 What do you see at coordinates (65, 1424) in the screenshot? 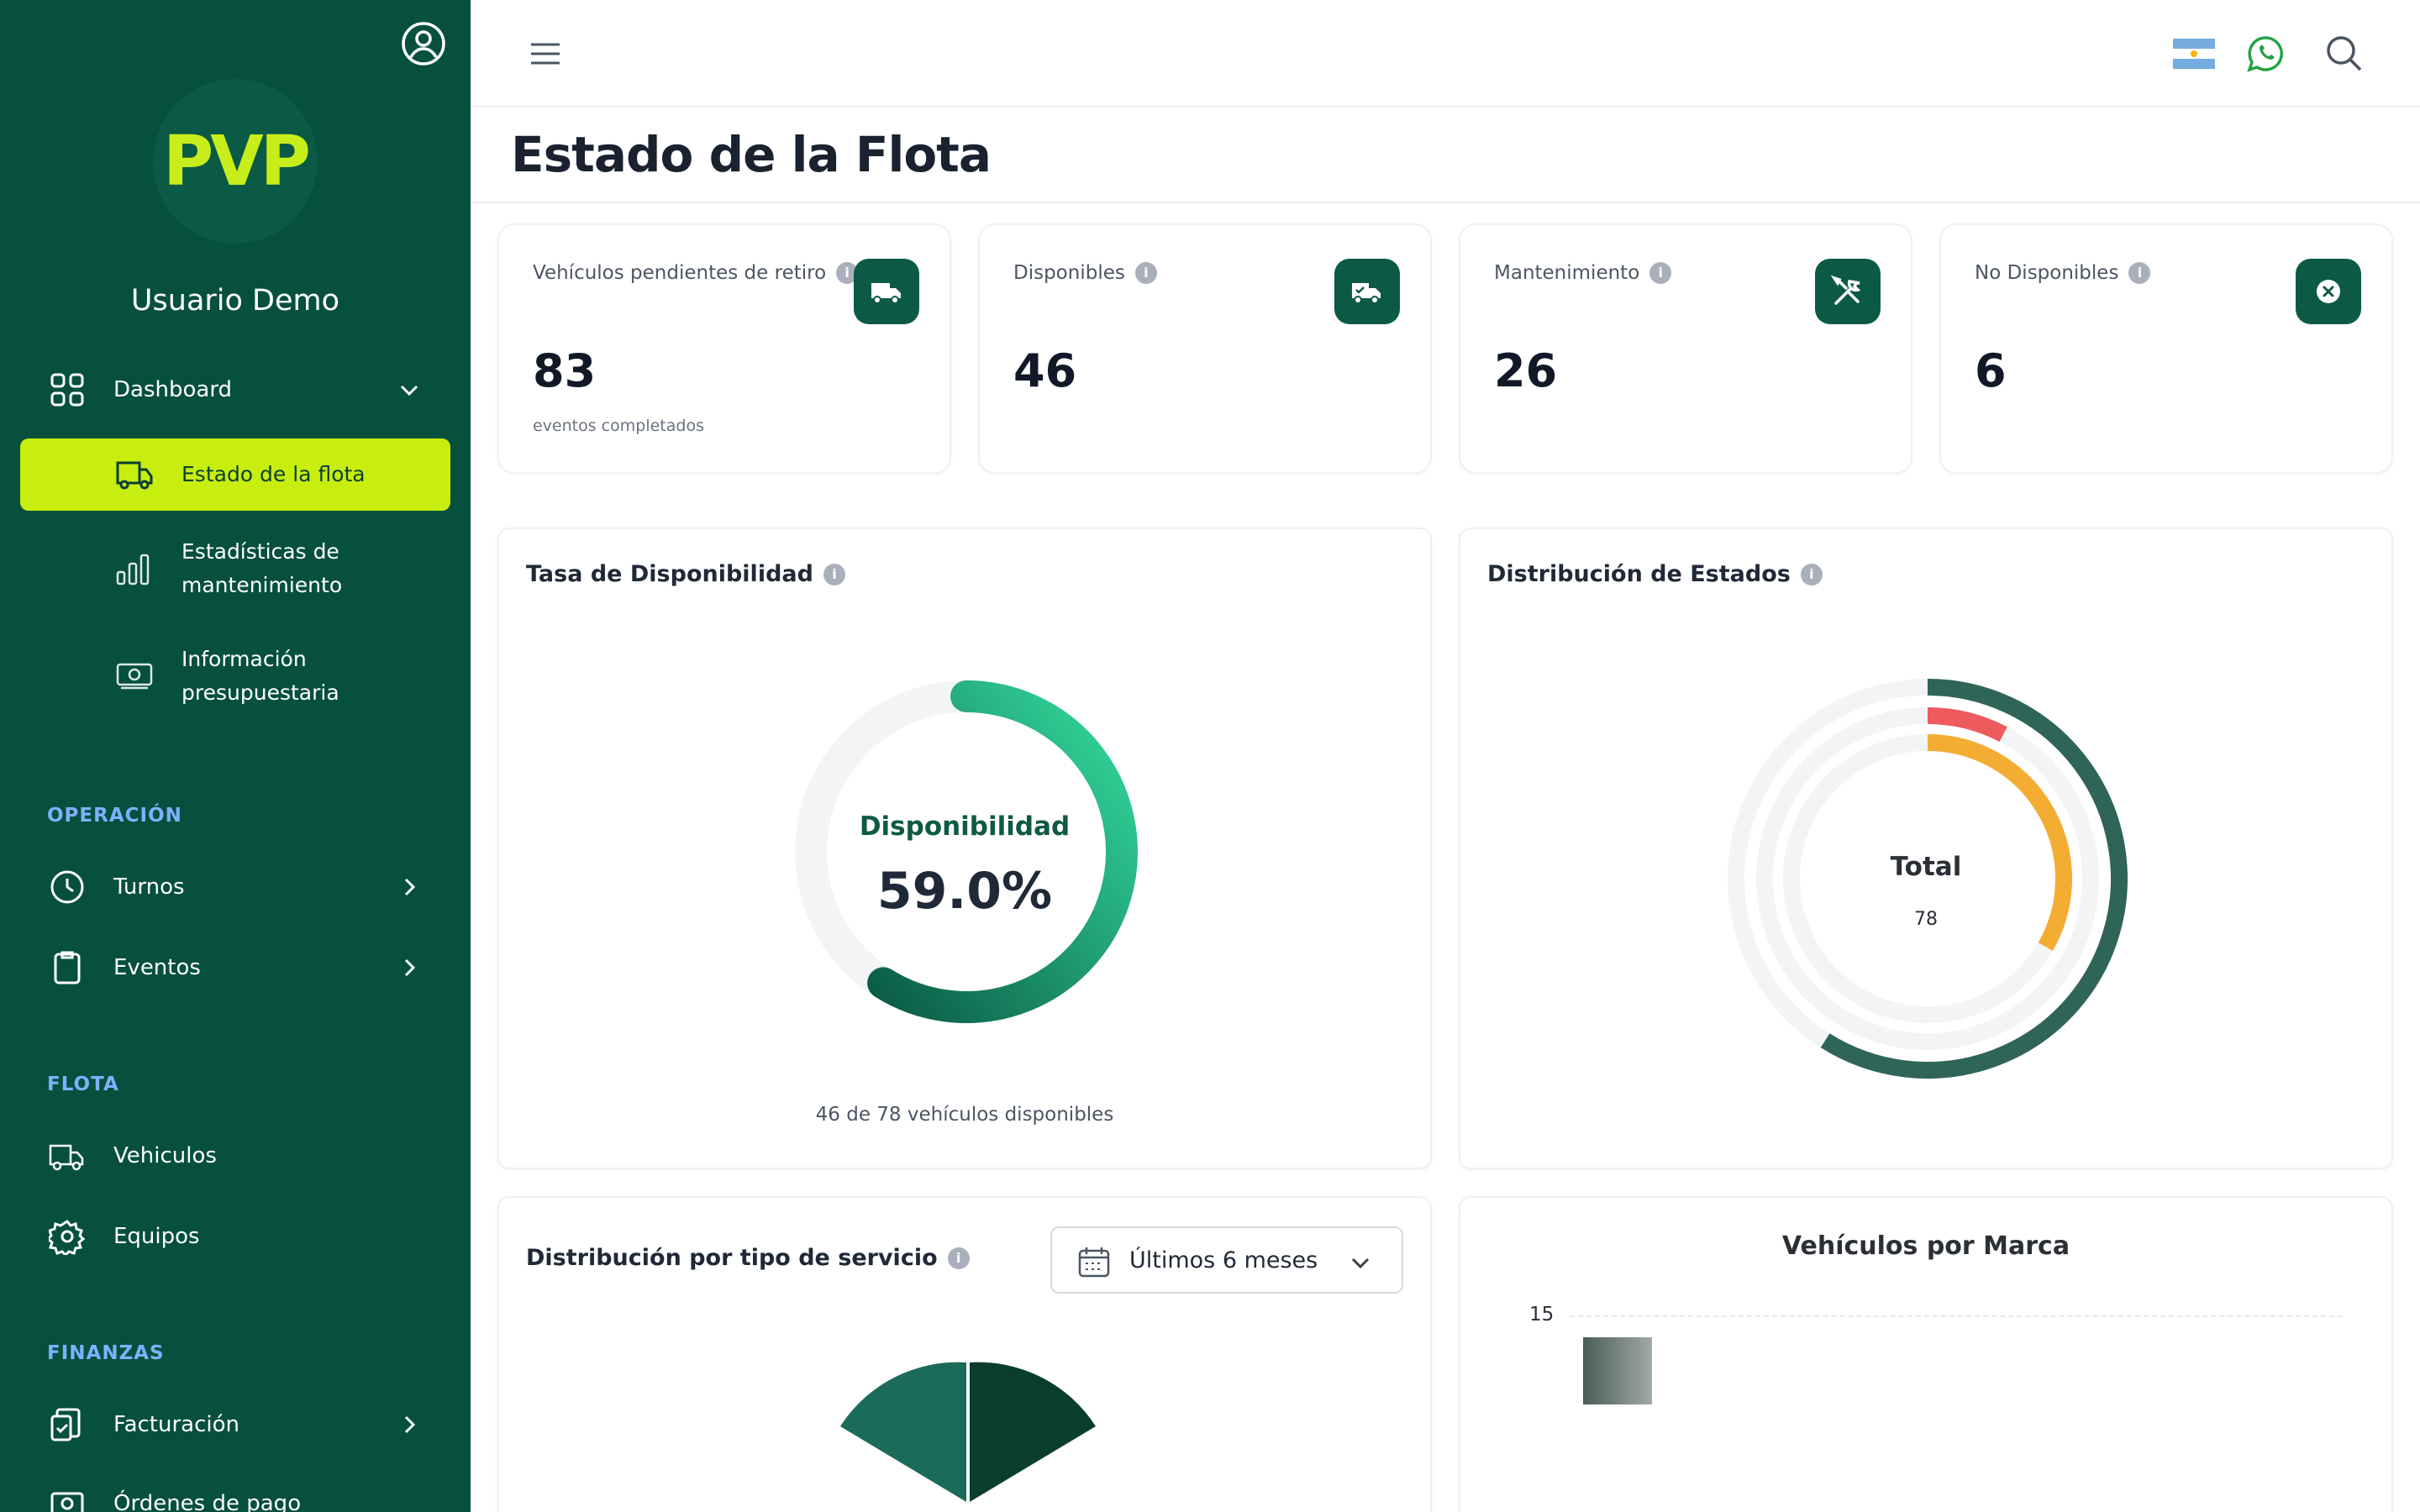
I see `invoice-icon` at bounding box center [65, 1424].